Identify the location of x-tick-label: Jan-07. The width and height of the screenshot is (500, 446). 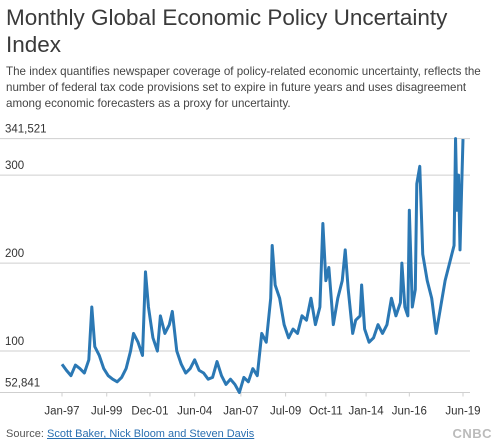
(240, 412).